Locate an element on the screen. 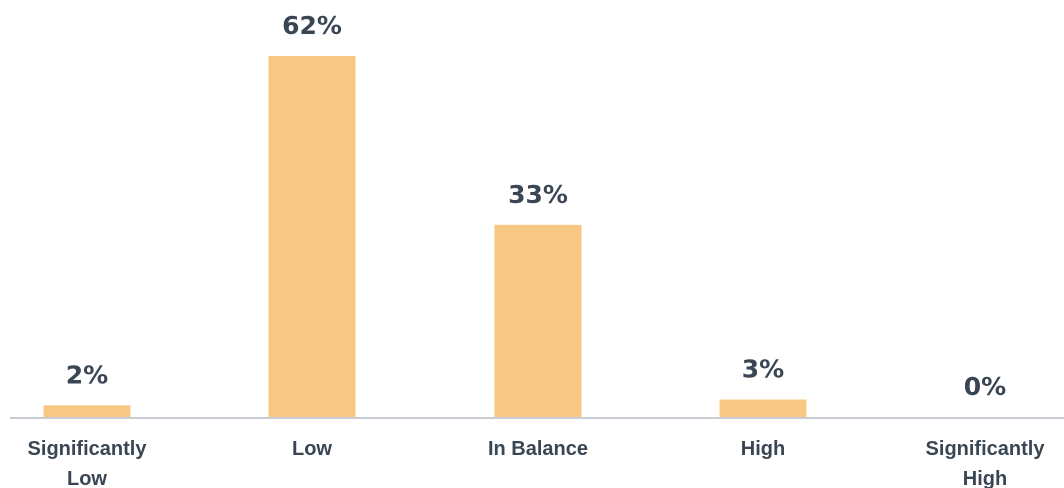 The height and width of the screenshot is (488, 1064). data-label-4: 0% is located at coordinates (985, 386).